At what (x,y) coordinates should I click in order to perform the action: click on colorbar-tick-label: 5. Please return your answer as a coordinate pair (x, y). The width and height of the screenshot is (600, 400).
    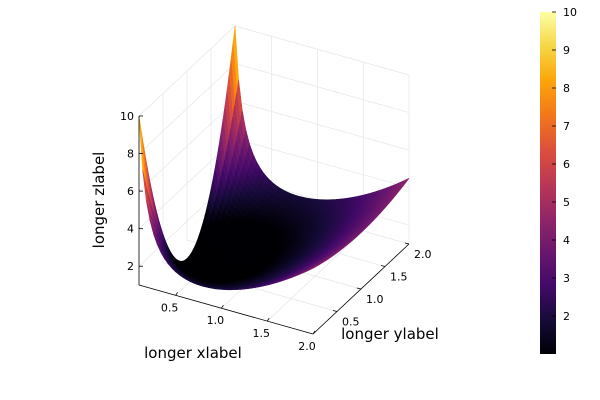
    Looking at the image, I should click on (566, 202).